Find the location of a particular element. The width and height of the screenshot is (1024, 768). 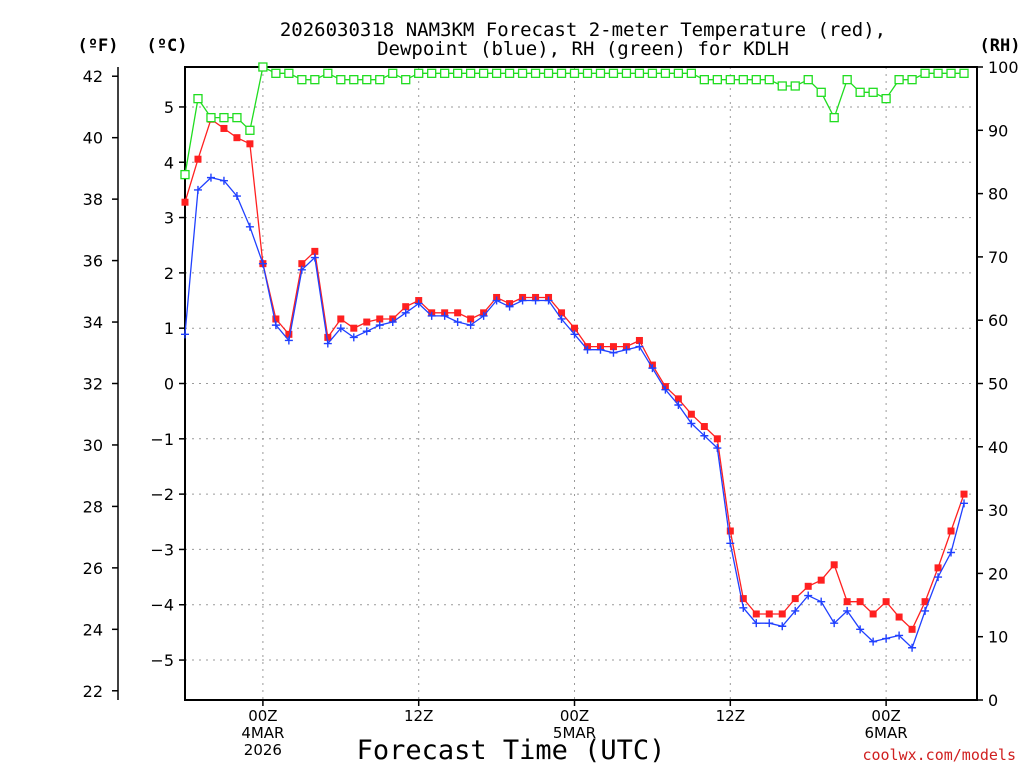

rh-tick-label: 40 is located at coordinates (998, 447).